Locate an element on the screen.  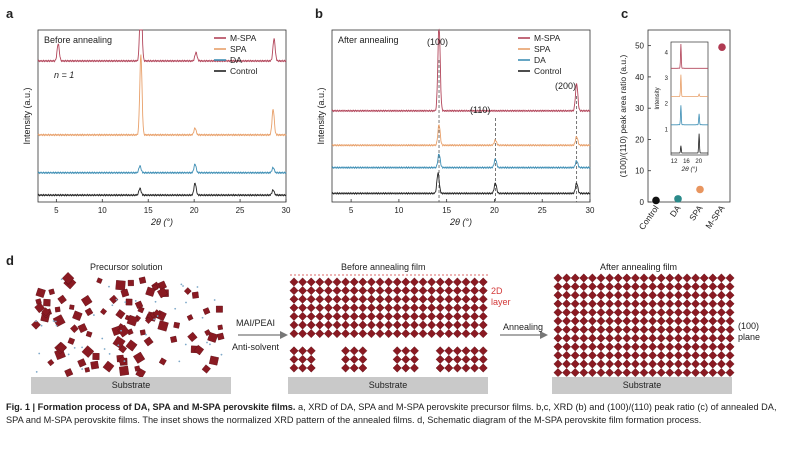
100-plane-label: (100) plane is located at coordinates (749, 331).